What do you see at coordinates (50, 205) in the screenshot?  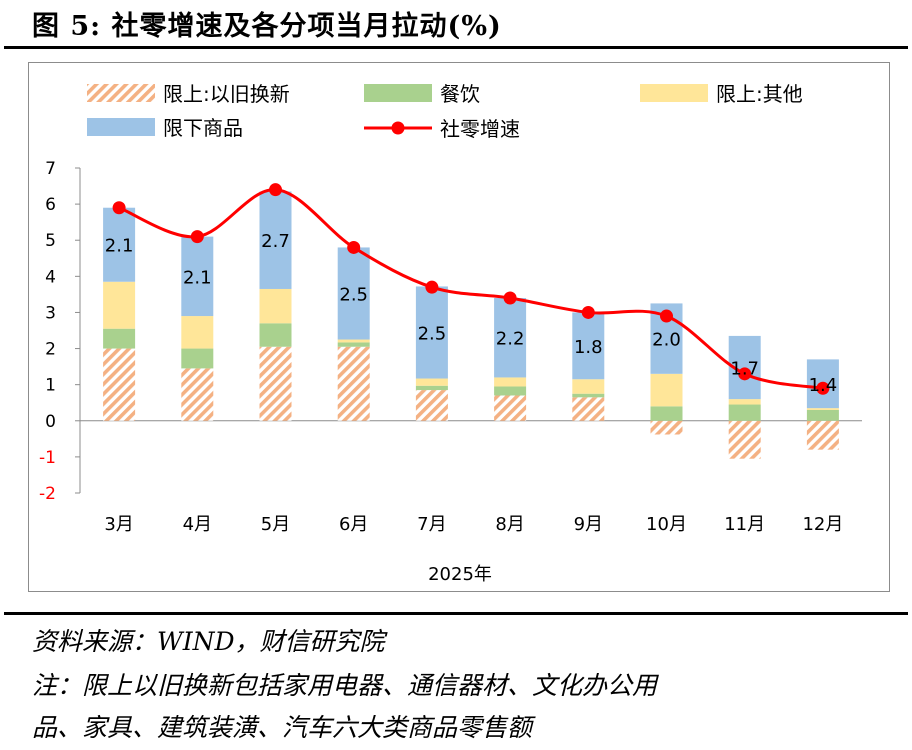 I see `y-tick-label: 6` at bounding box center [50, 205].